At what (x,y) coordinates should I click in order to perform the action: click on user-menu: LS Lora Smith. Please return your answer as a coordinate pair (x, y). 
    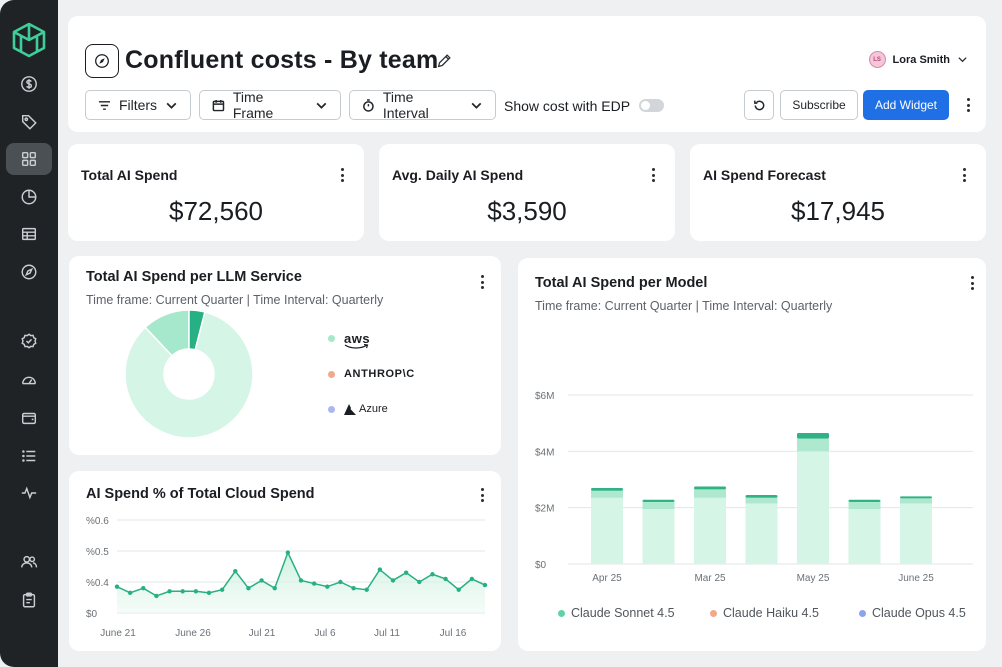
    Looking at the image, I should click on (918, 59).